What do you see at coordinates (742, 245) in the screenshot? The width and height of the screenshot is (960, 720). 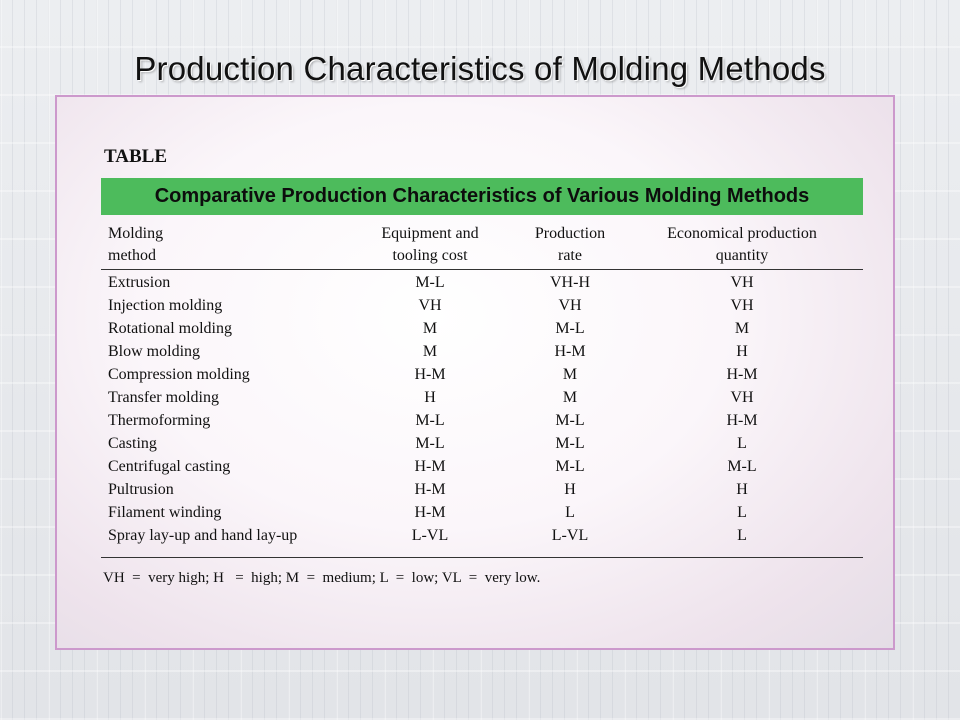 I see `column-header-quantity: Economical production quantity` at bounding box center [742, 245].